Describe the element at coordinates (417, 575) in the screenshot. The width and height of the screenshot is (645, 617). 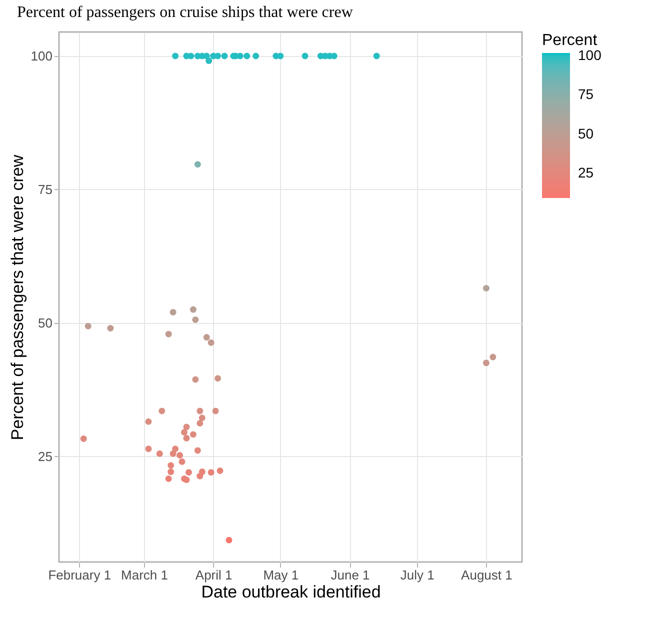
I see `x-tick-label: July 1` at that location.